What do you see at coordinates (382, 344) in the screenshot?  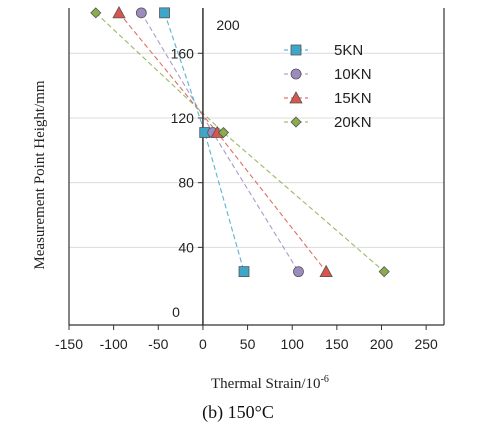 I see `x-tick-label: 200` at bounding box center [382, 344].